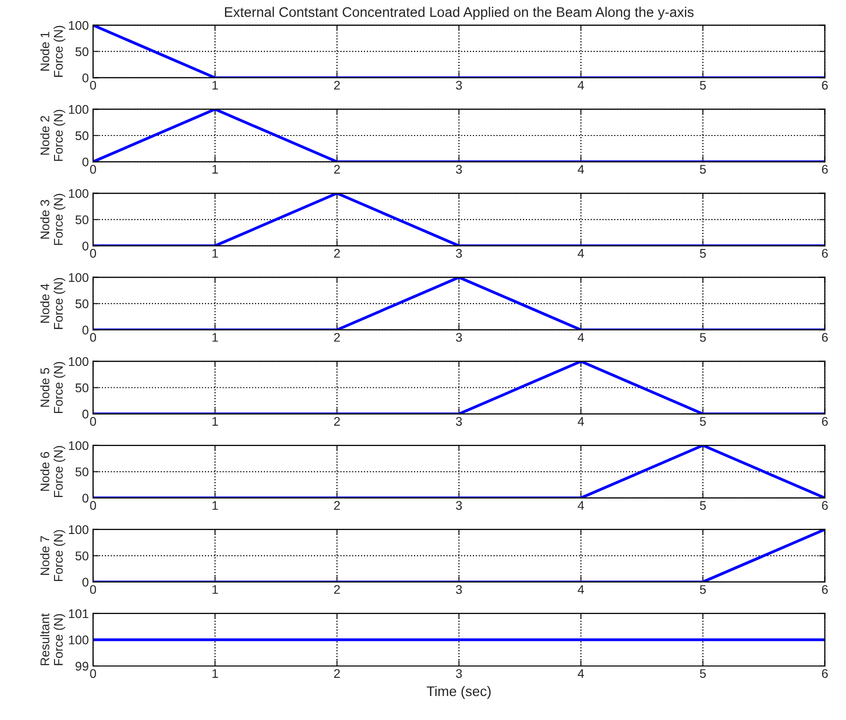 The height and width of the screenshot is (720, 846). What do you see at coordinates (53, 556) in the screenshot?
I see `y-axis-title: Node 7 Force (N)` at bounding box center [53, 556].